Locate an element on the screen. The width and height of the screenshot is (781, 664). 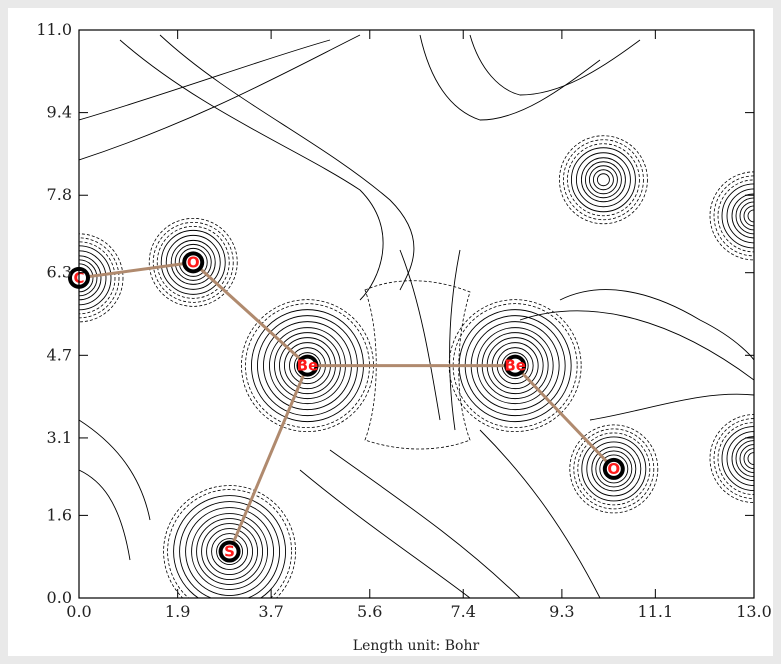
contour-line-dashed is located at coordinates (417, 365).